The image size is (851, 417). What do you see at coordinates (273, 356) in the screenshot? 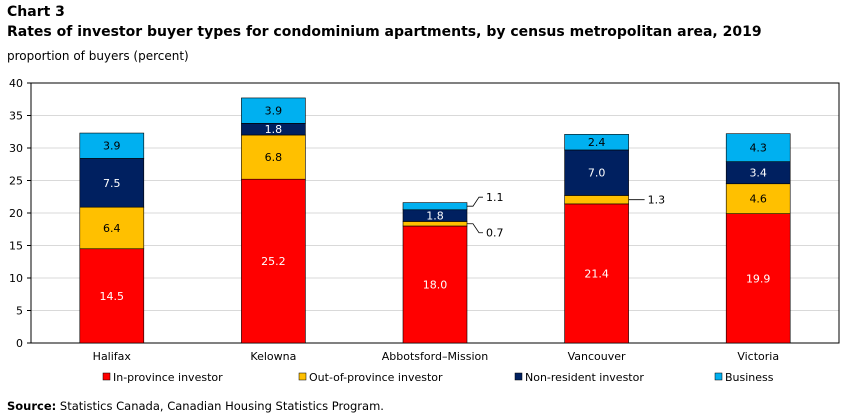
I see `x-category-label: Kelowna` at bounding box center [273, 356].